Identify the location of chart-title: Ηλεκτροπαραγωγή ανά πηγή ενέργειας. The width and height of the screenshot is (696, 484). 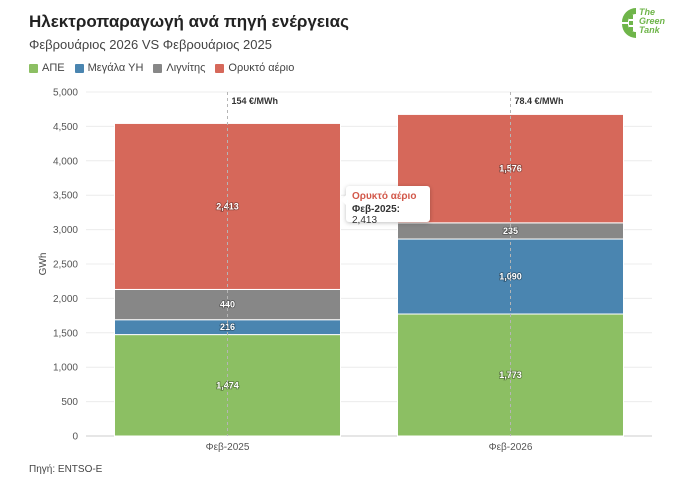
(189, 21).